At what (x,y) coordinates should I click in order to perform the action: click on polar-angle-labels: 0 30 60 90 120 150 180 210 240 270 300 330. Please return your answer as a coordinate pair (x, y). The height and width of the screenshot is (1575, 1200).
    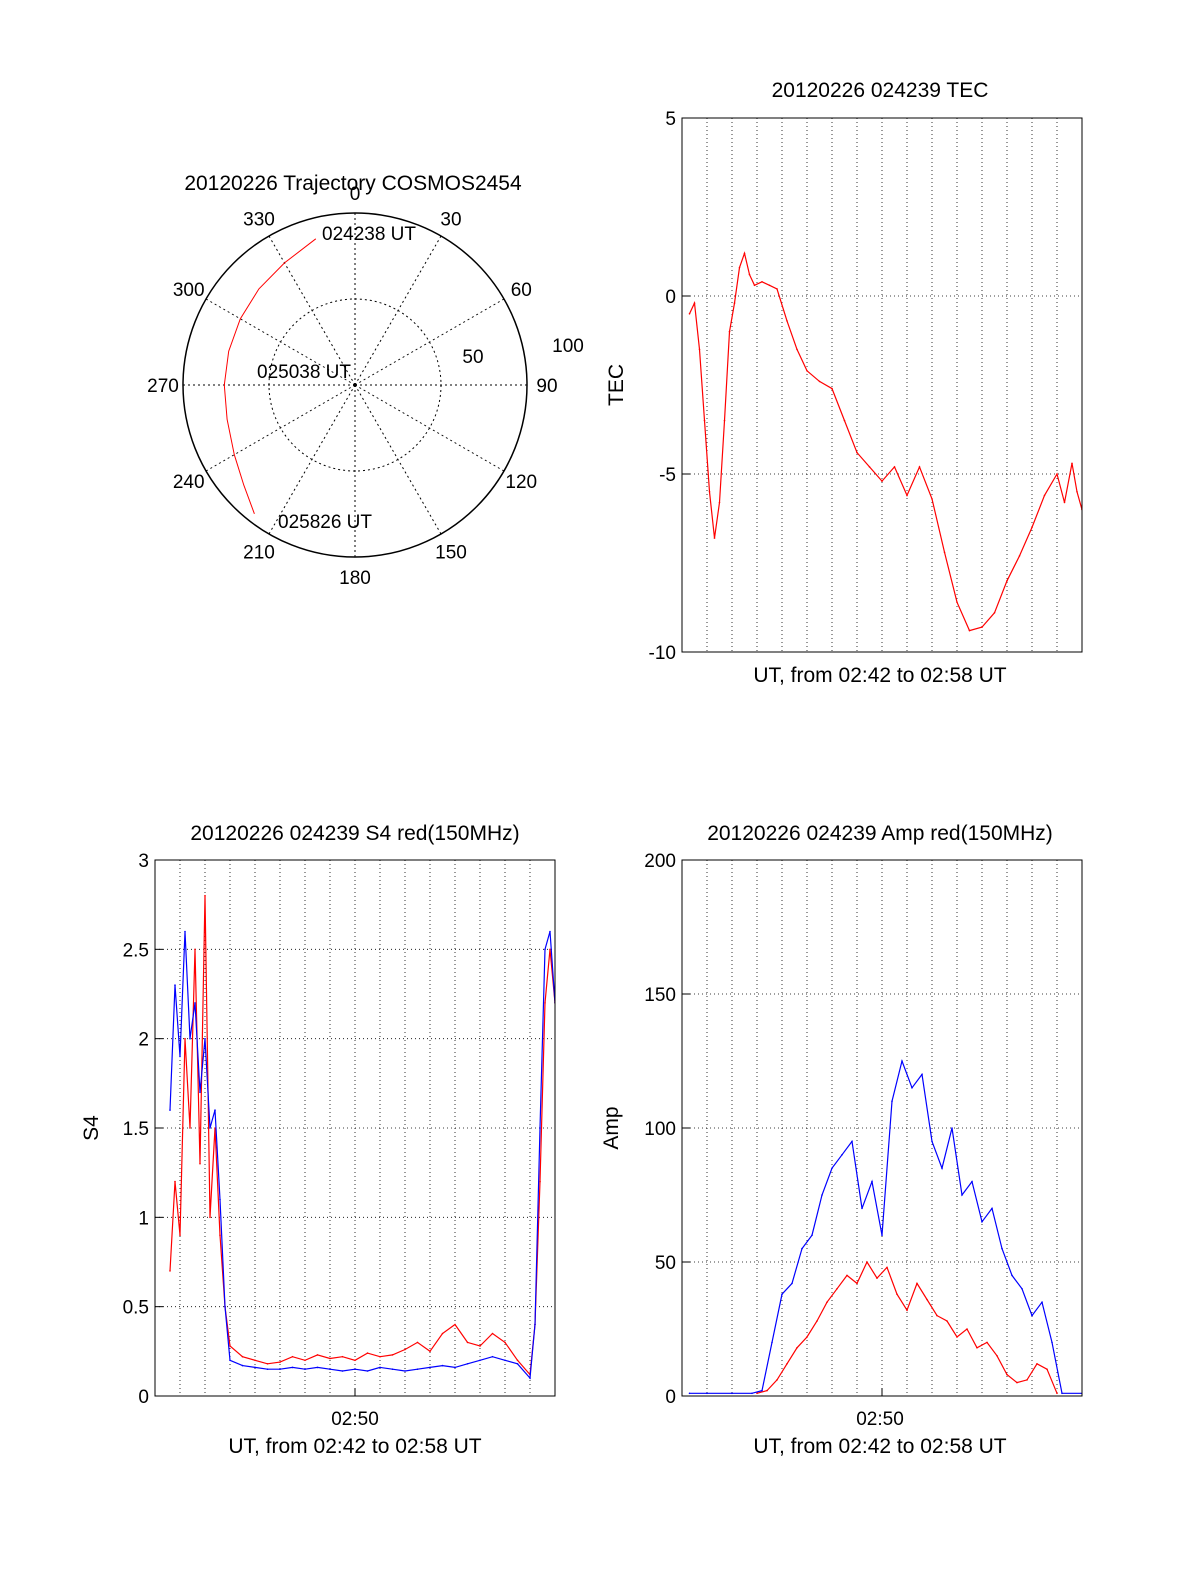
    Looking at the image, I should click on (352, 386).